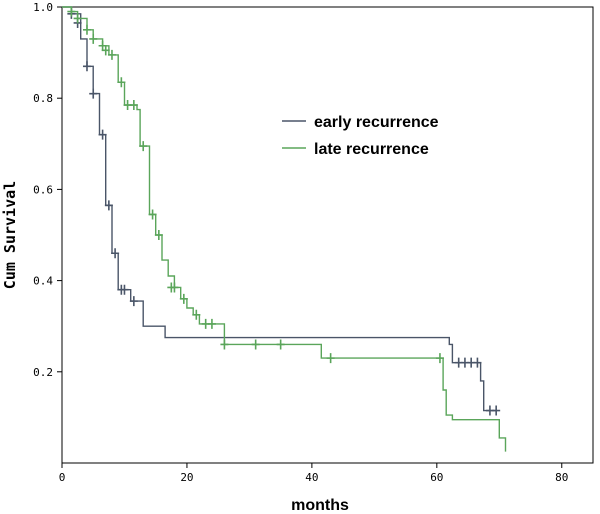 The width and height of the screenshot is (600, 514). I want to click on x-tick-label: 40, so click(311, 477).